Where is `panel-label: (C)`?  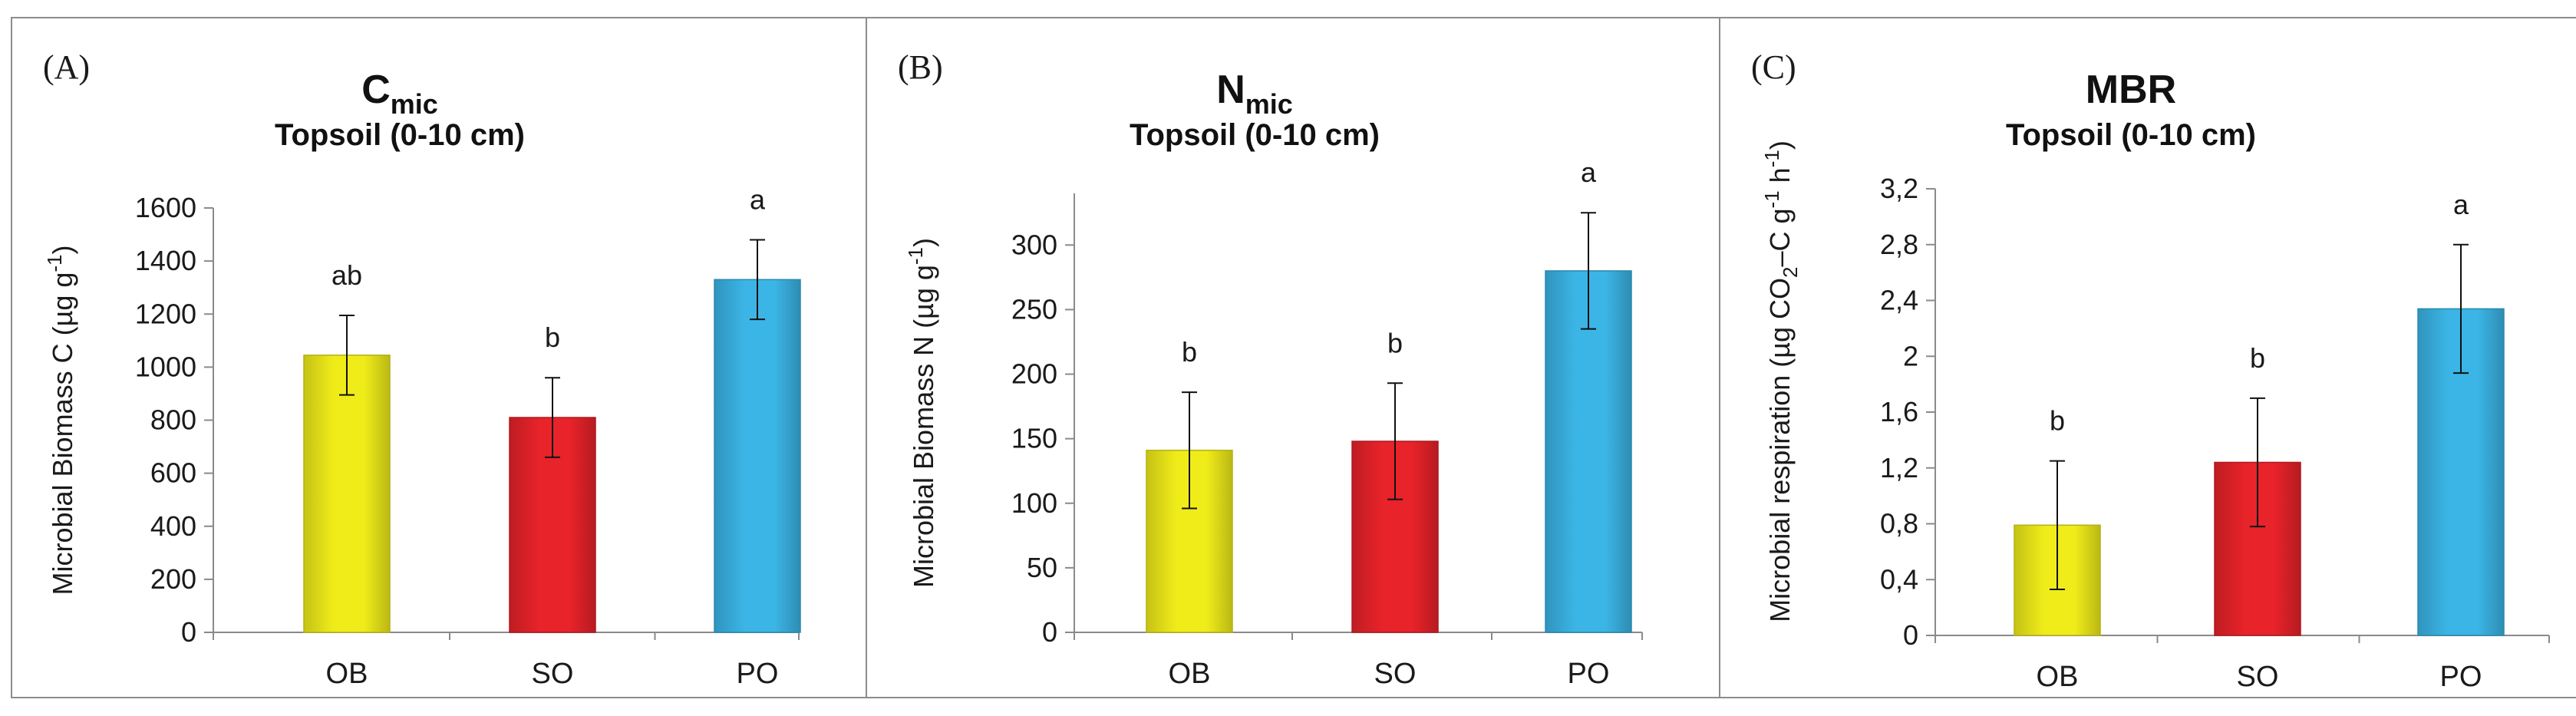
panel-label: (C) is located at coordinates (1773, 67).